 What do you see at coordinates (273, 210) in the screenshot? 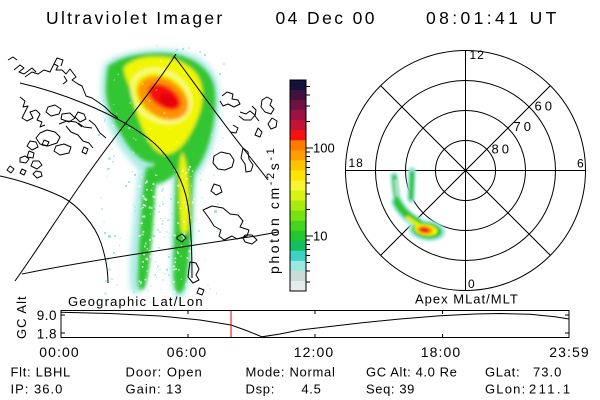
I see `svg-text: photon cm-2s-1` at bounding box center [273, 210].